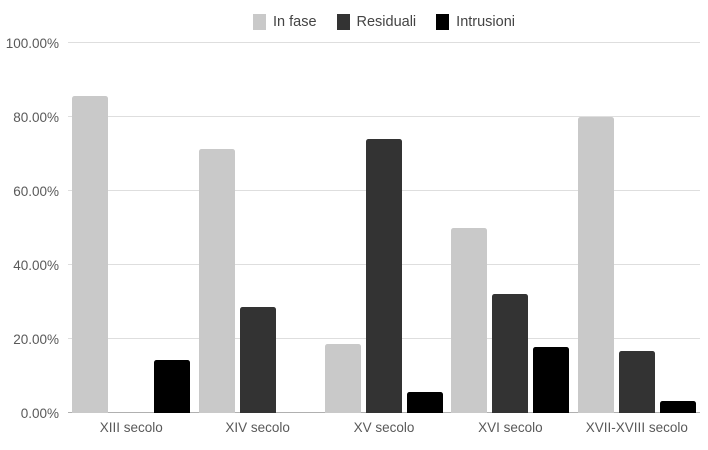  What do you see at coordinates (510, 427) in the screenshot?
I see `x-category-label: XVI secolo` at bounding box center [510, 427].